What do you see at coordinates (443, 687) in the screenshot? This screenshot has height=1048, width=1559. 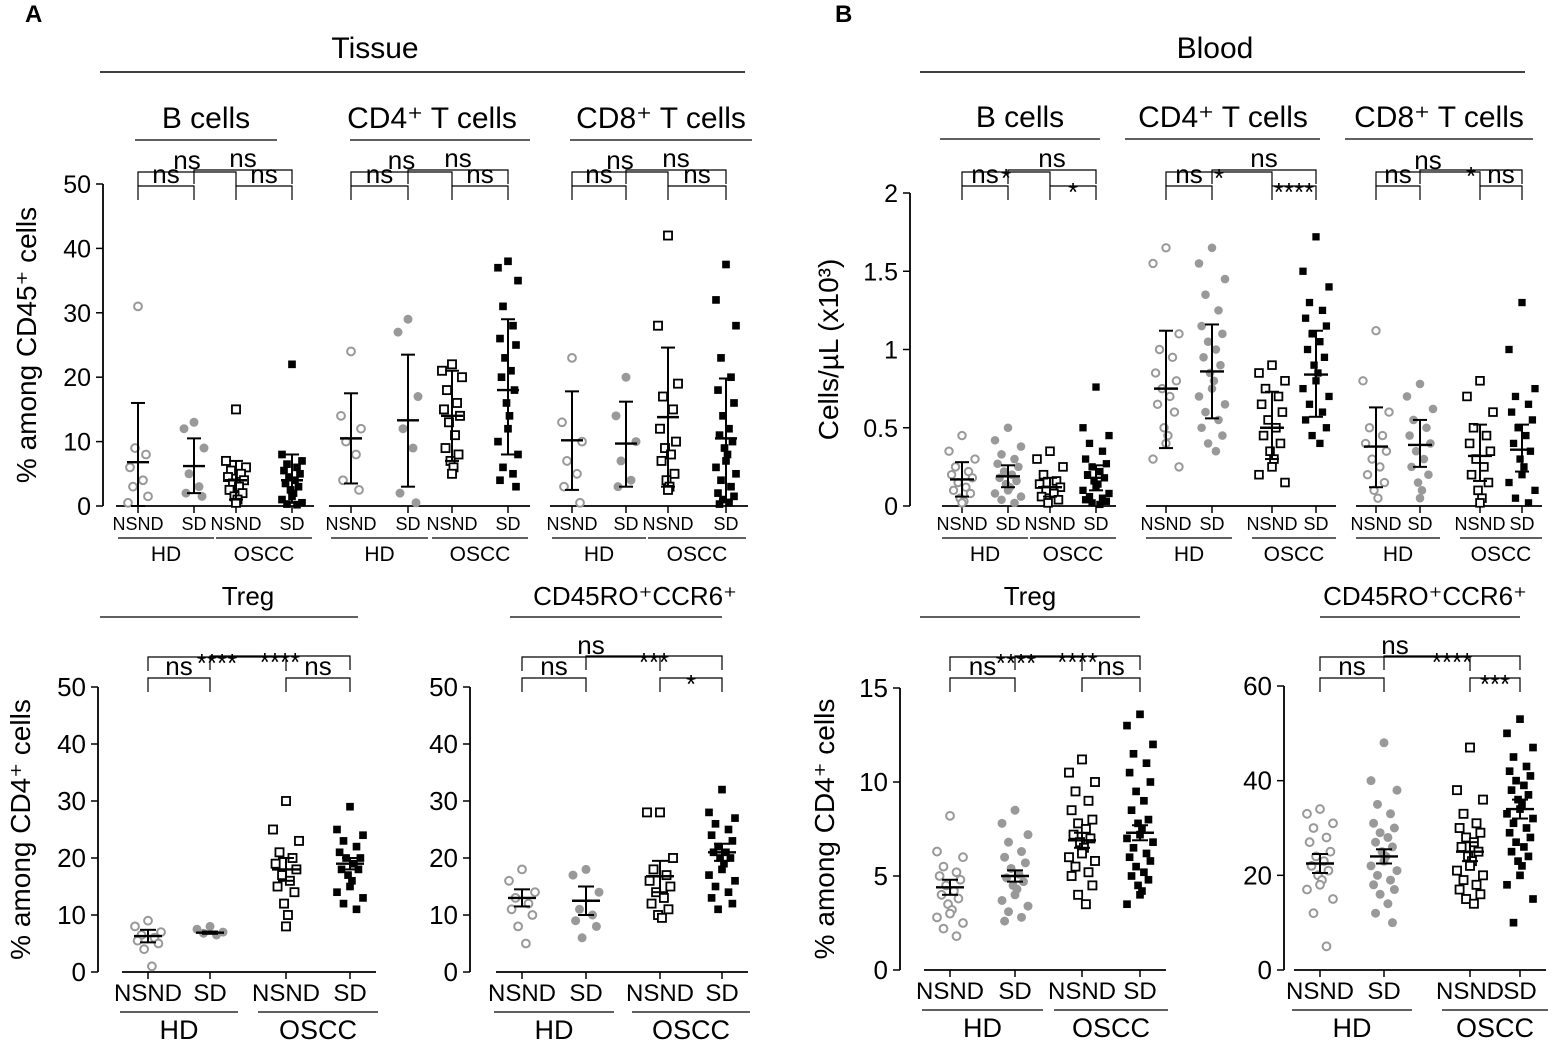 I see `y-tick-label: 50` at bounding box center [443, 687].